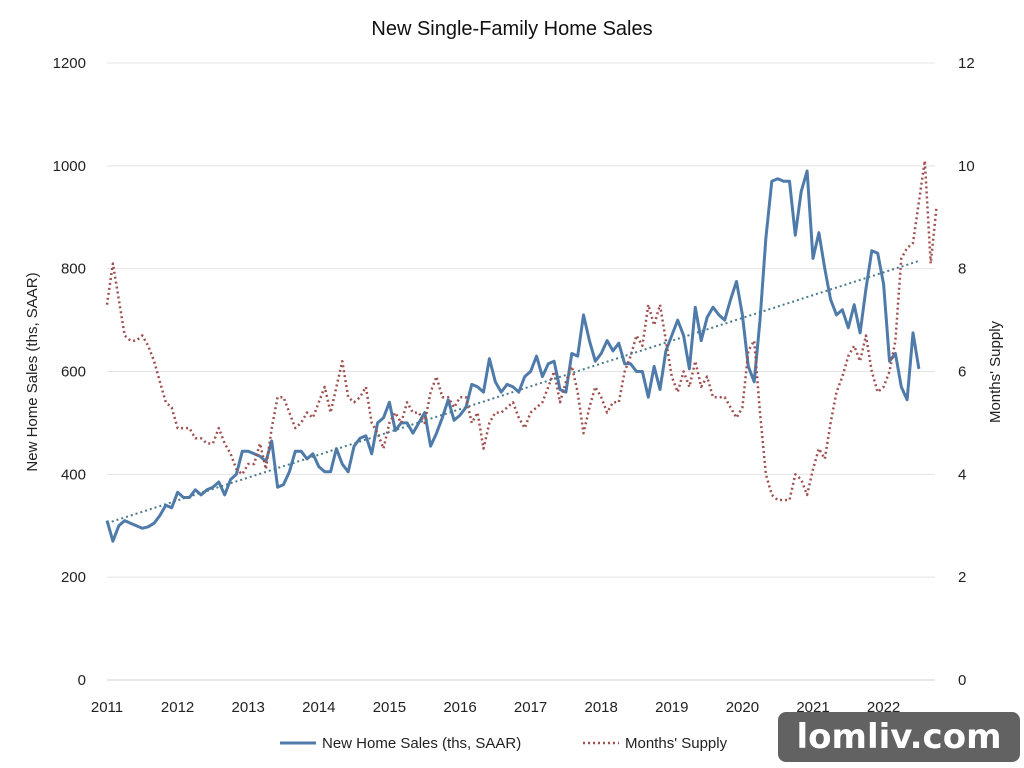  Describe the element at coordinates (530, 707) in the screenshot. I see `x-tick-label: 2017` at that location.